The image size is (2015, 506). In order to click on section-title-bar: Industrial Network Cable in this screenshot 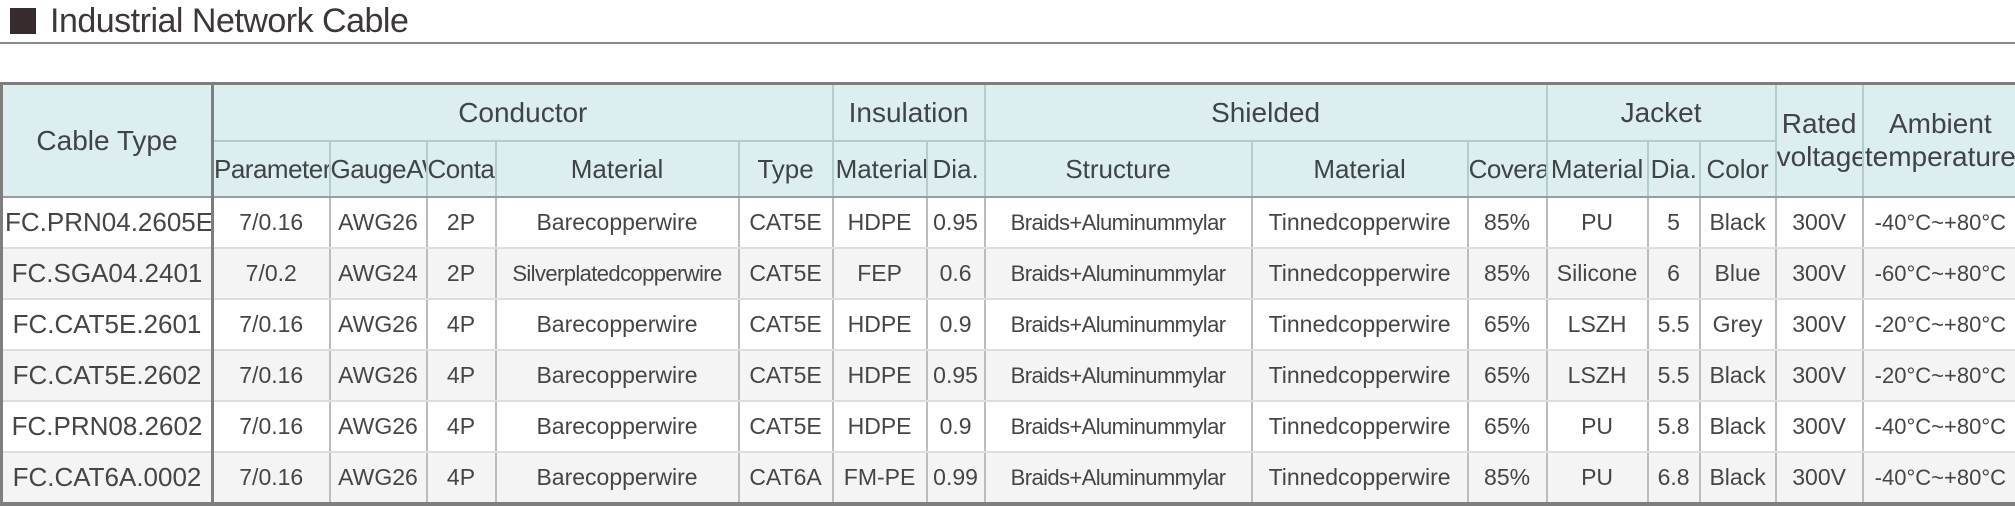, I will do `click(1007, 22)`.